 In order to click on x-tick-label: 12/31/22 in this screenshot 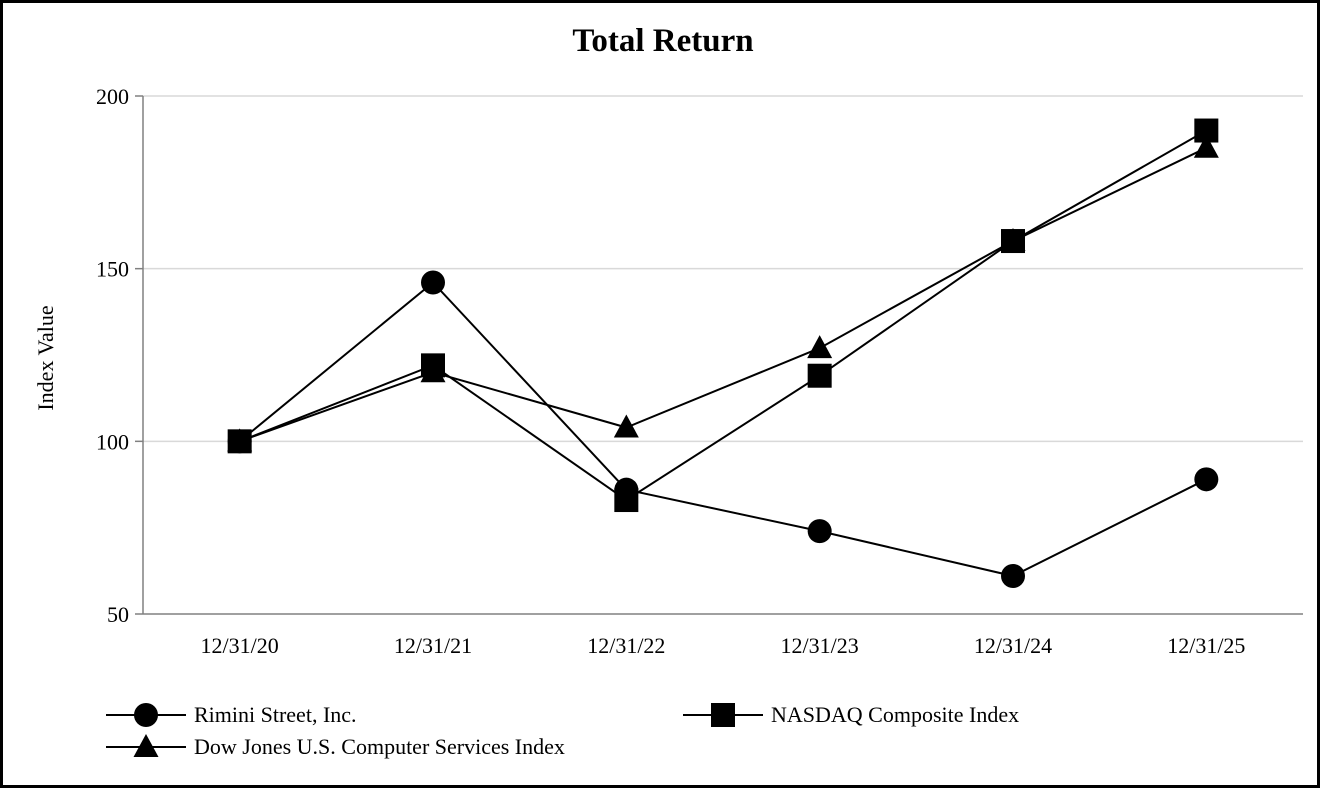, I will do `click(626, 645)`.